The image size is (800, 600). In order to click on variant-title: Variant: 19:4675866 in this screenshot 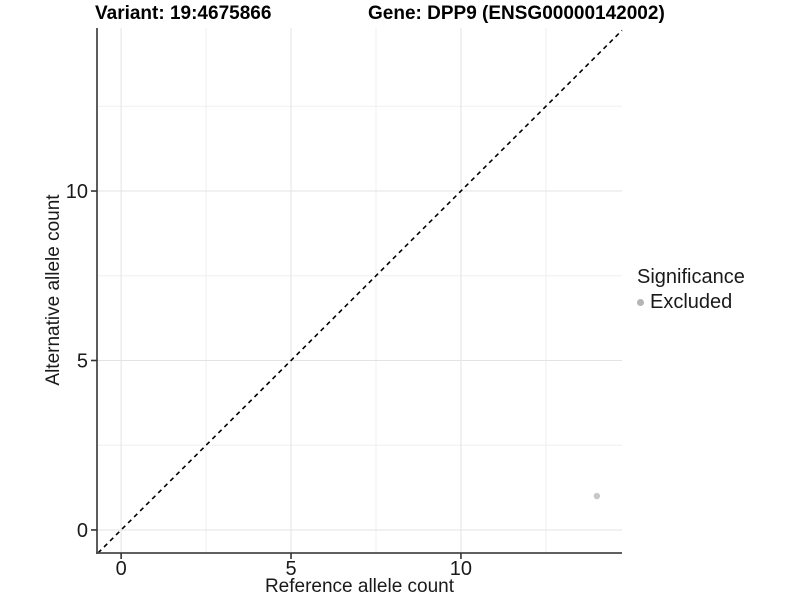, I will do `click(183, 13)`.